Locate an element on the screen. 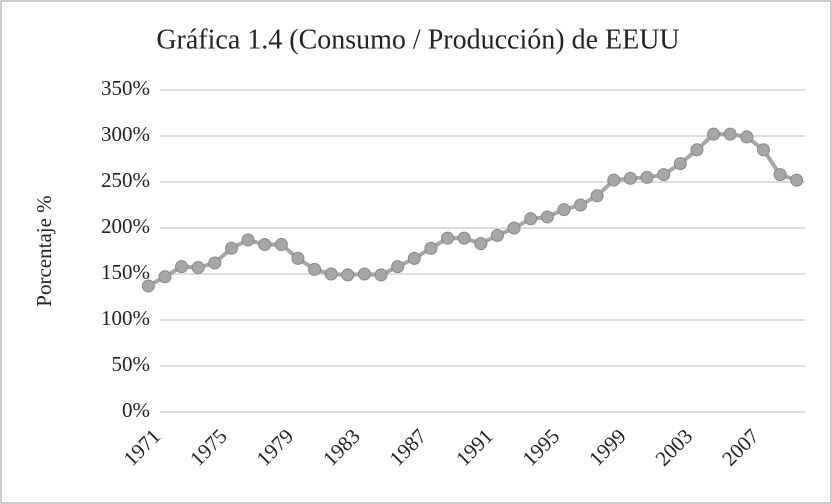 This screenshot has width=832, height=504. y-tick-label: 300% is located at coordinates (125, 134).